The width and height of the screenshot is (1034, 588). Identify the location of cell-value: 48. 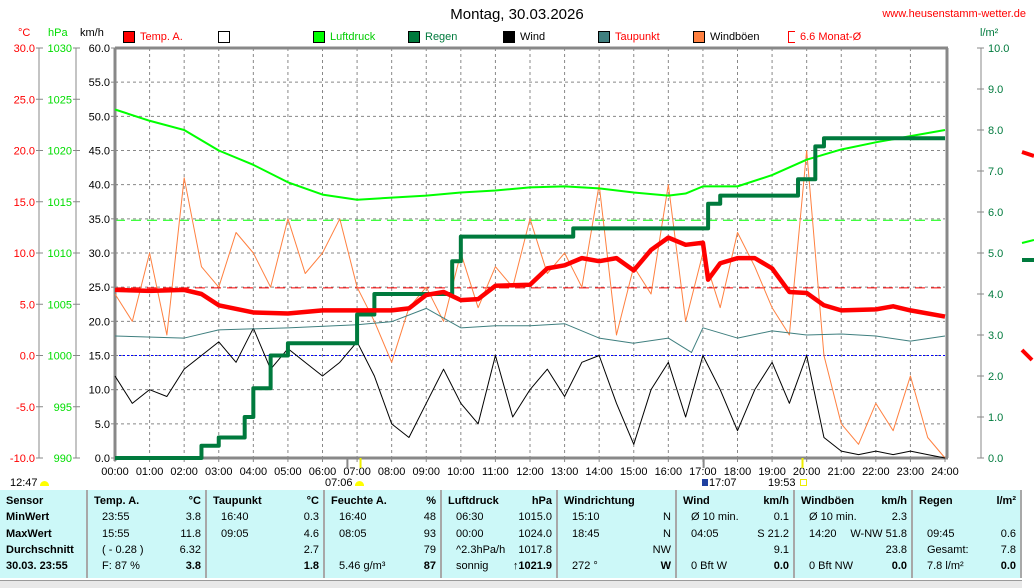
(429, 517).